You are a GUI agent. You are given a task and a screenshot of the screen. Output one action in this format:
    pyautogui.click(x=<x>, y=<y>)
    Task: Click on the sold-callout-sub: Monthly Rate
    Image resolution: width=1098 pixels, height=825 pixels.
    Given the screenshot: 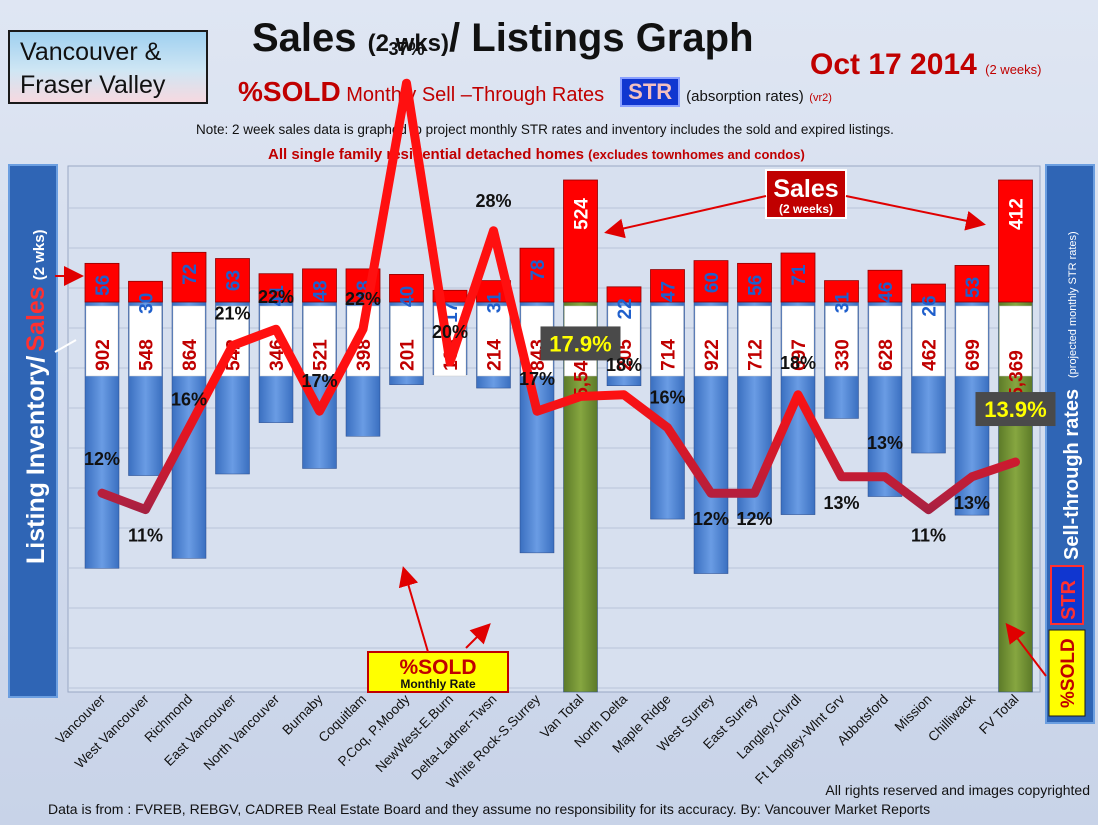 What is the action you would take?
    pyautogui.click(x=438, y=684)
    